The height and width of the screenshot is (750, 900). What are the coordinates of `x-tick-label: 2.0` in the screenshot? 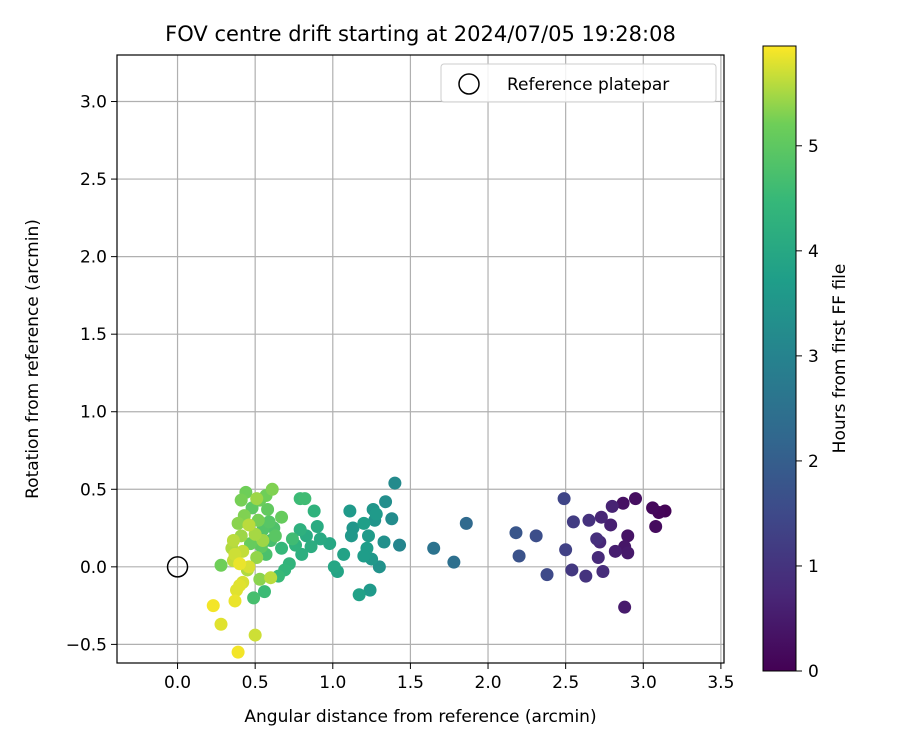 It's located at (488, 683).